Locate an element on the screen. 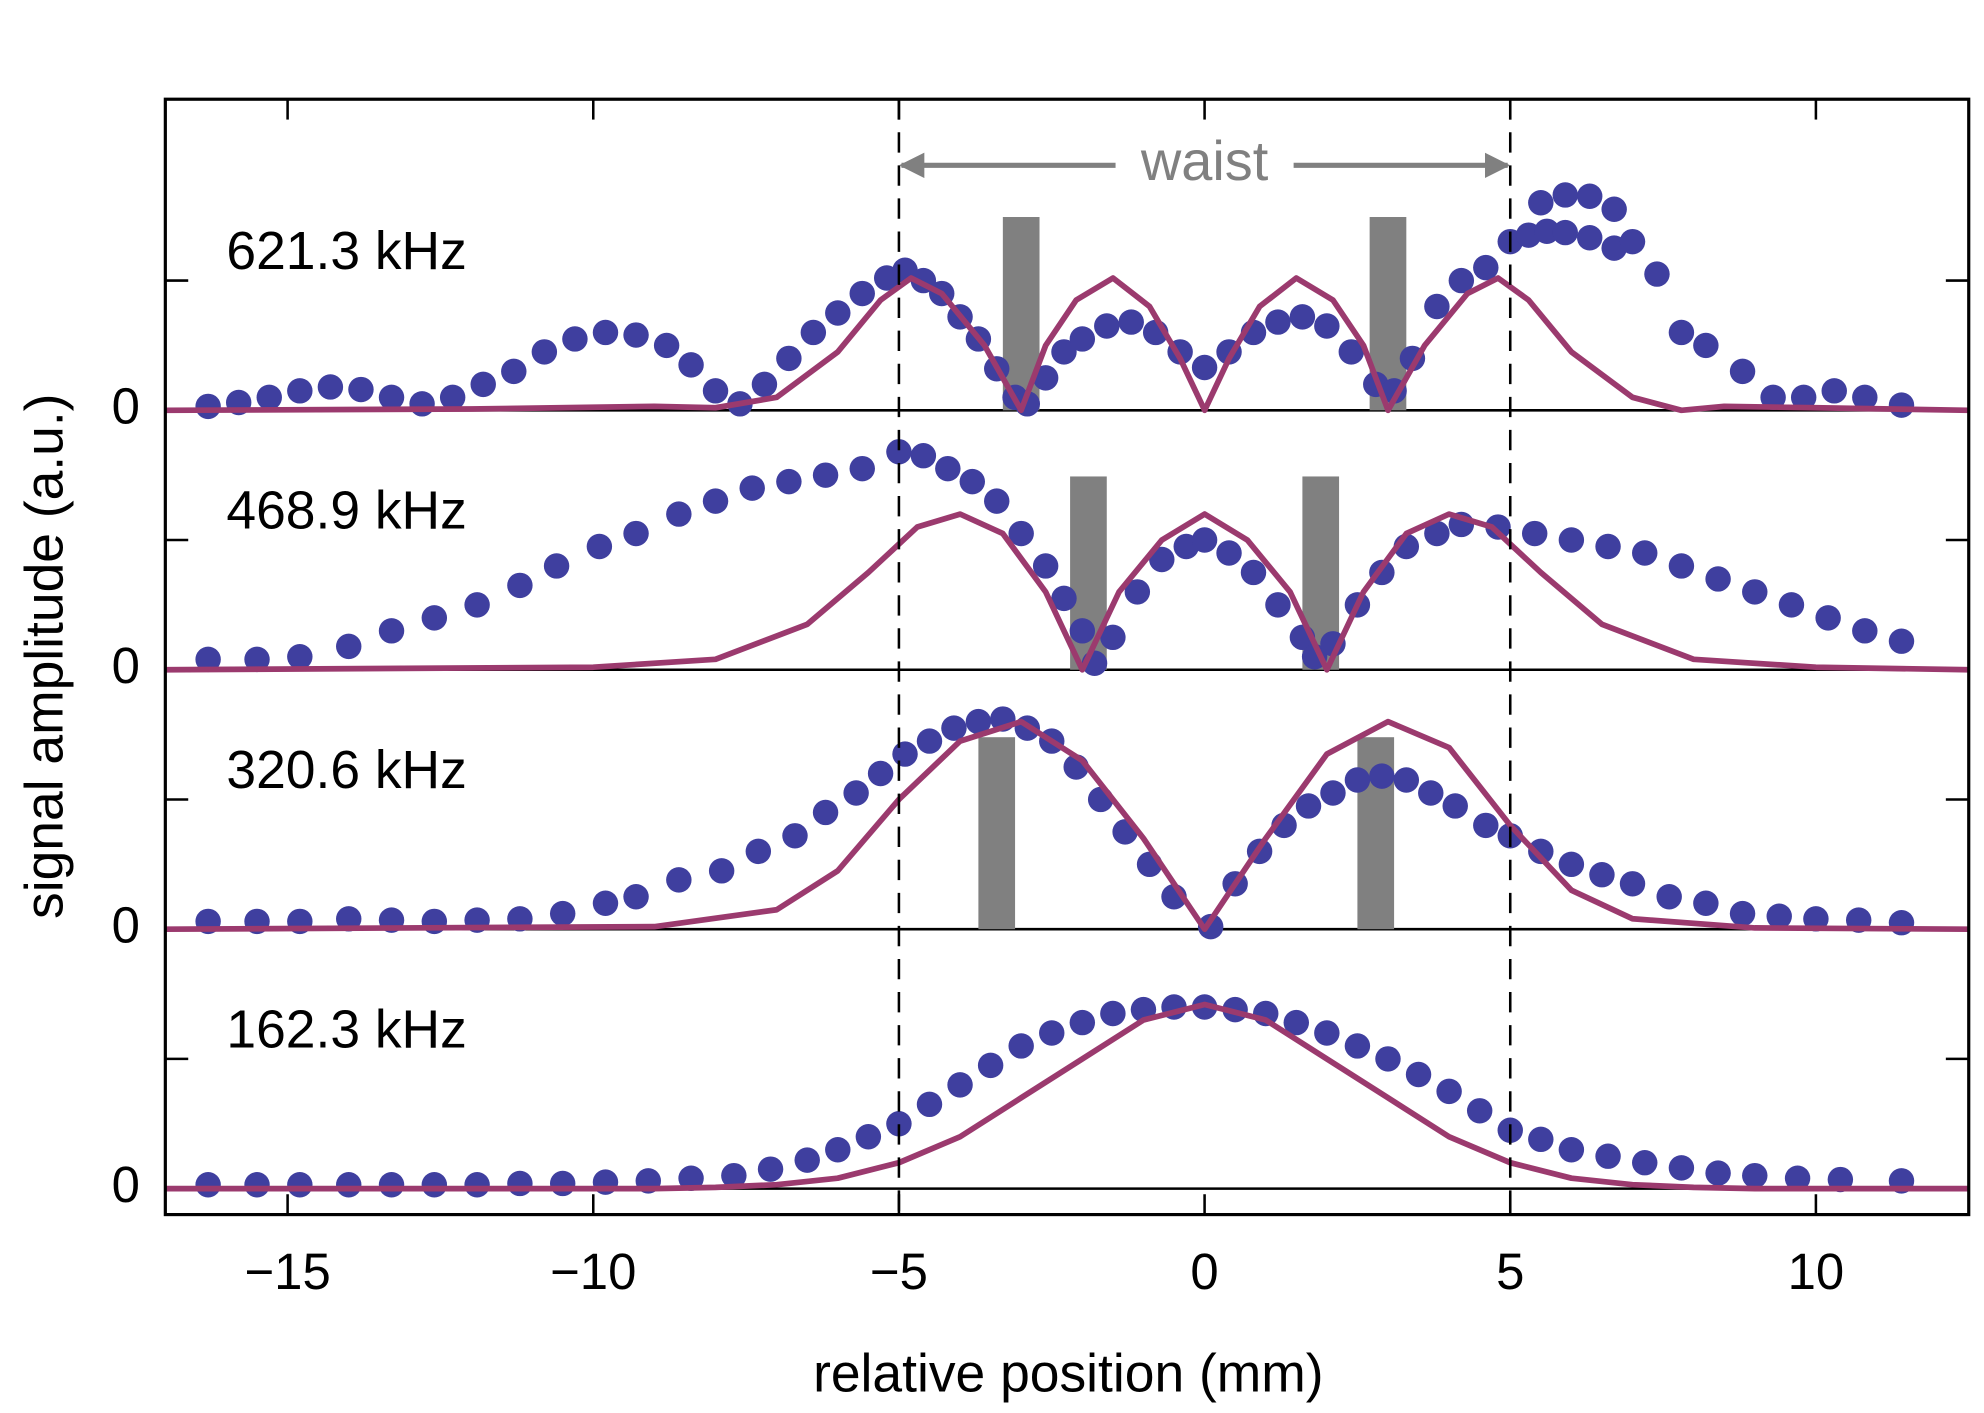 This screenshot has width=1984, height=1413. panel-label: 320.6 kHz is located at coordinates (346, 770).